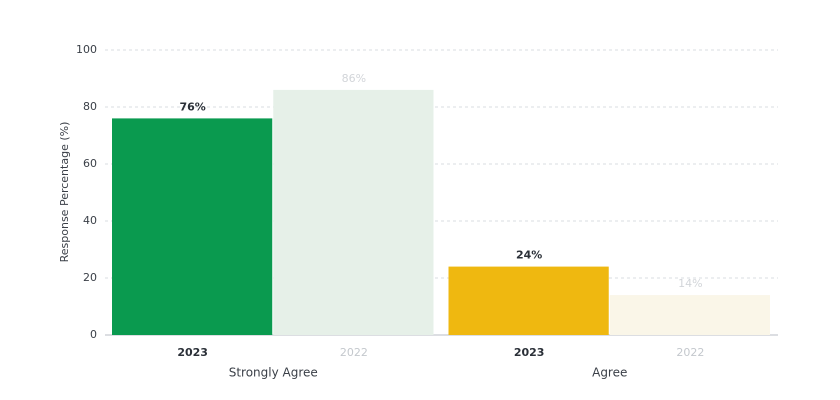 Image resolution: width=840 pixels, height=400 pixels. I want to click on y-tick-label: 80, so click(90, 106).